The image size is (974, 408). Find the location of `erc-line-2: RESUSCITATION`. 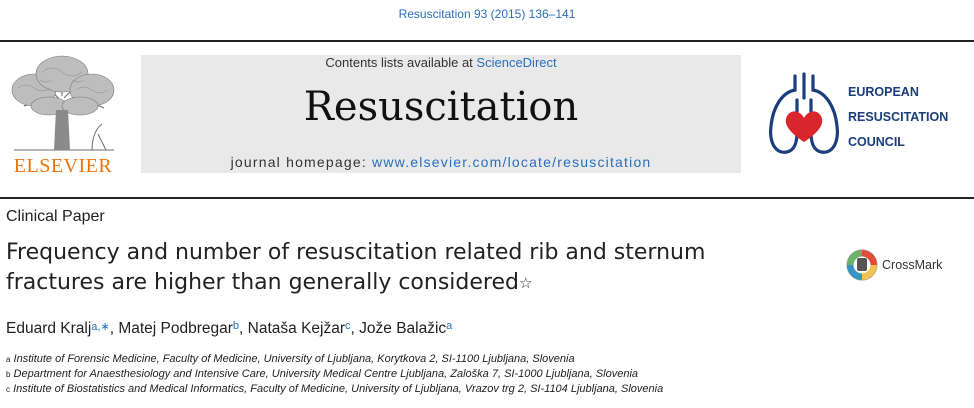

erc-line-2: RESUSCITATION is located at coordinates (898, 117).